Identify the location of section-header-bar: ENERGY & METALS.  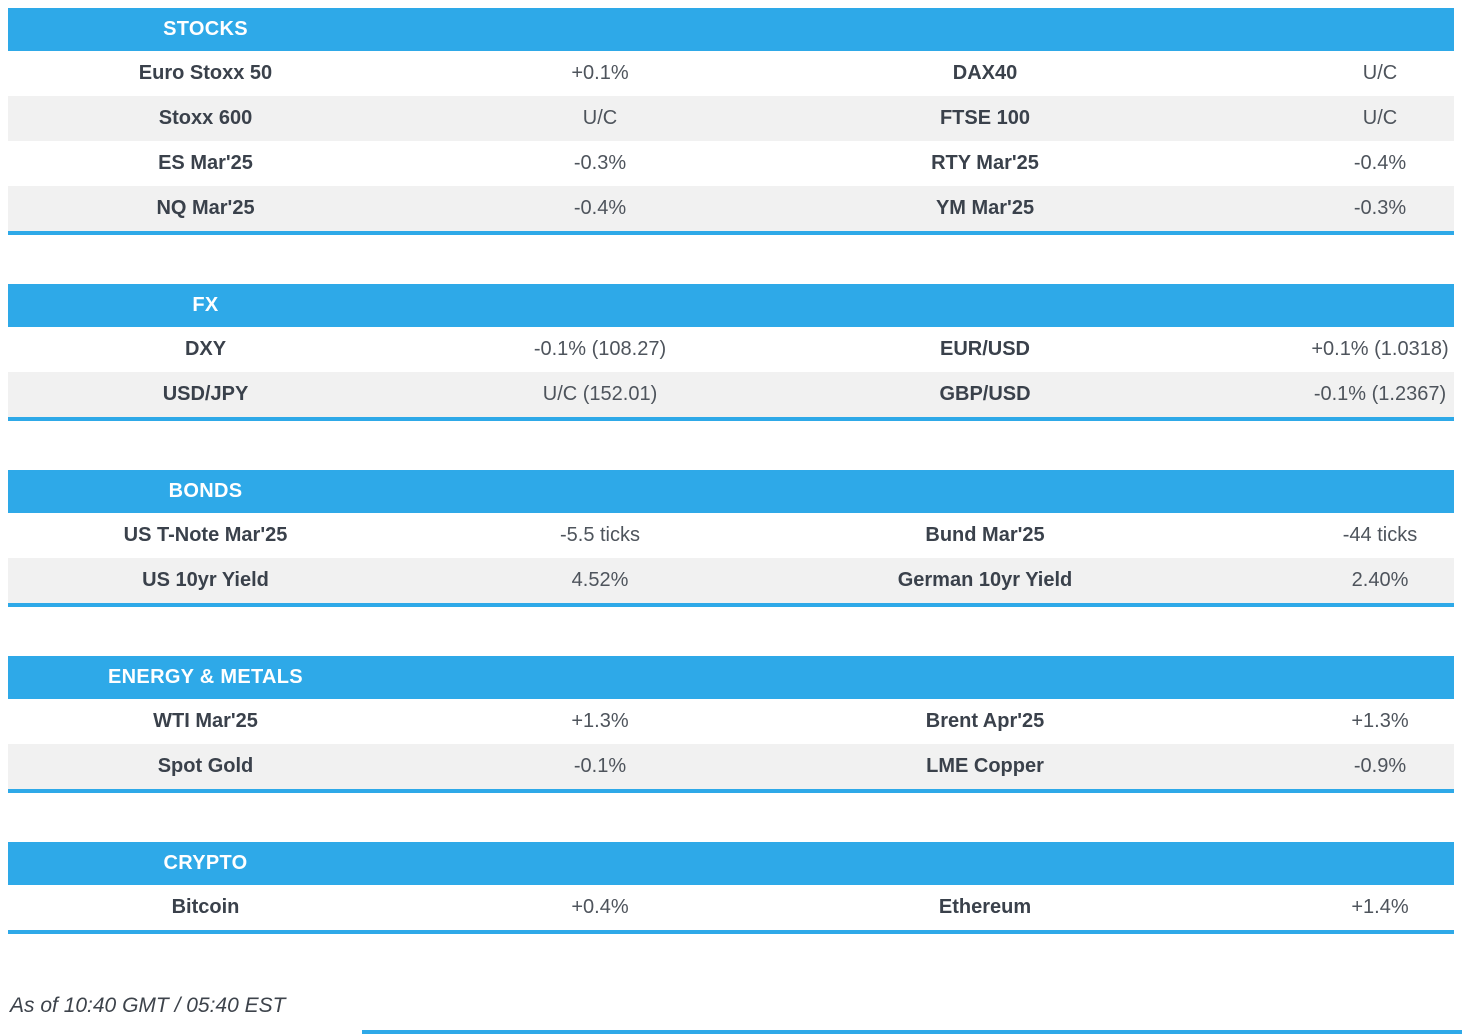
(731, 677).